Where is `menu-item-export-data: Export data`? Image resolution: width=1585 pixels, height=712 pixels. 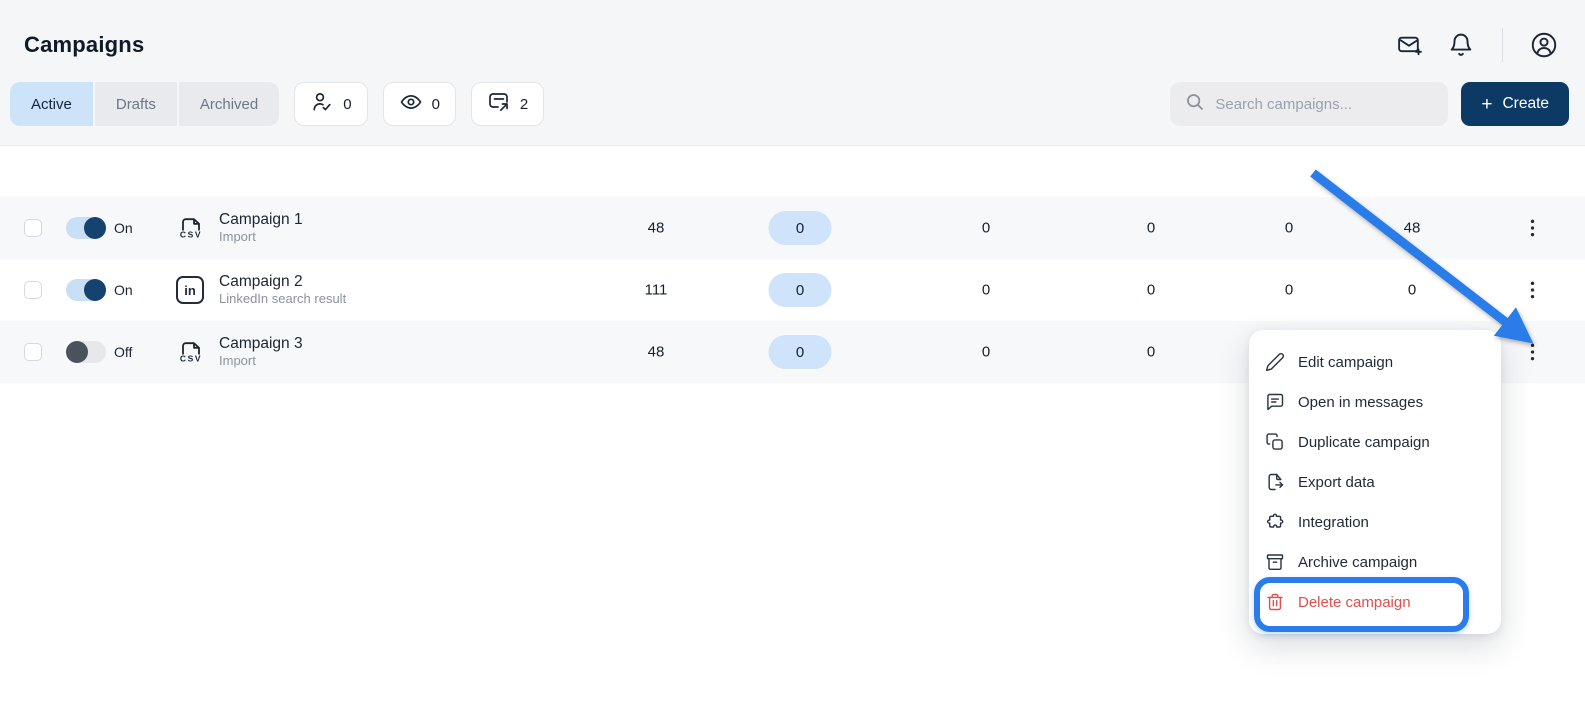 menu-item-export-data: Export data is located at coordinates (1375, 482).